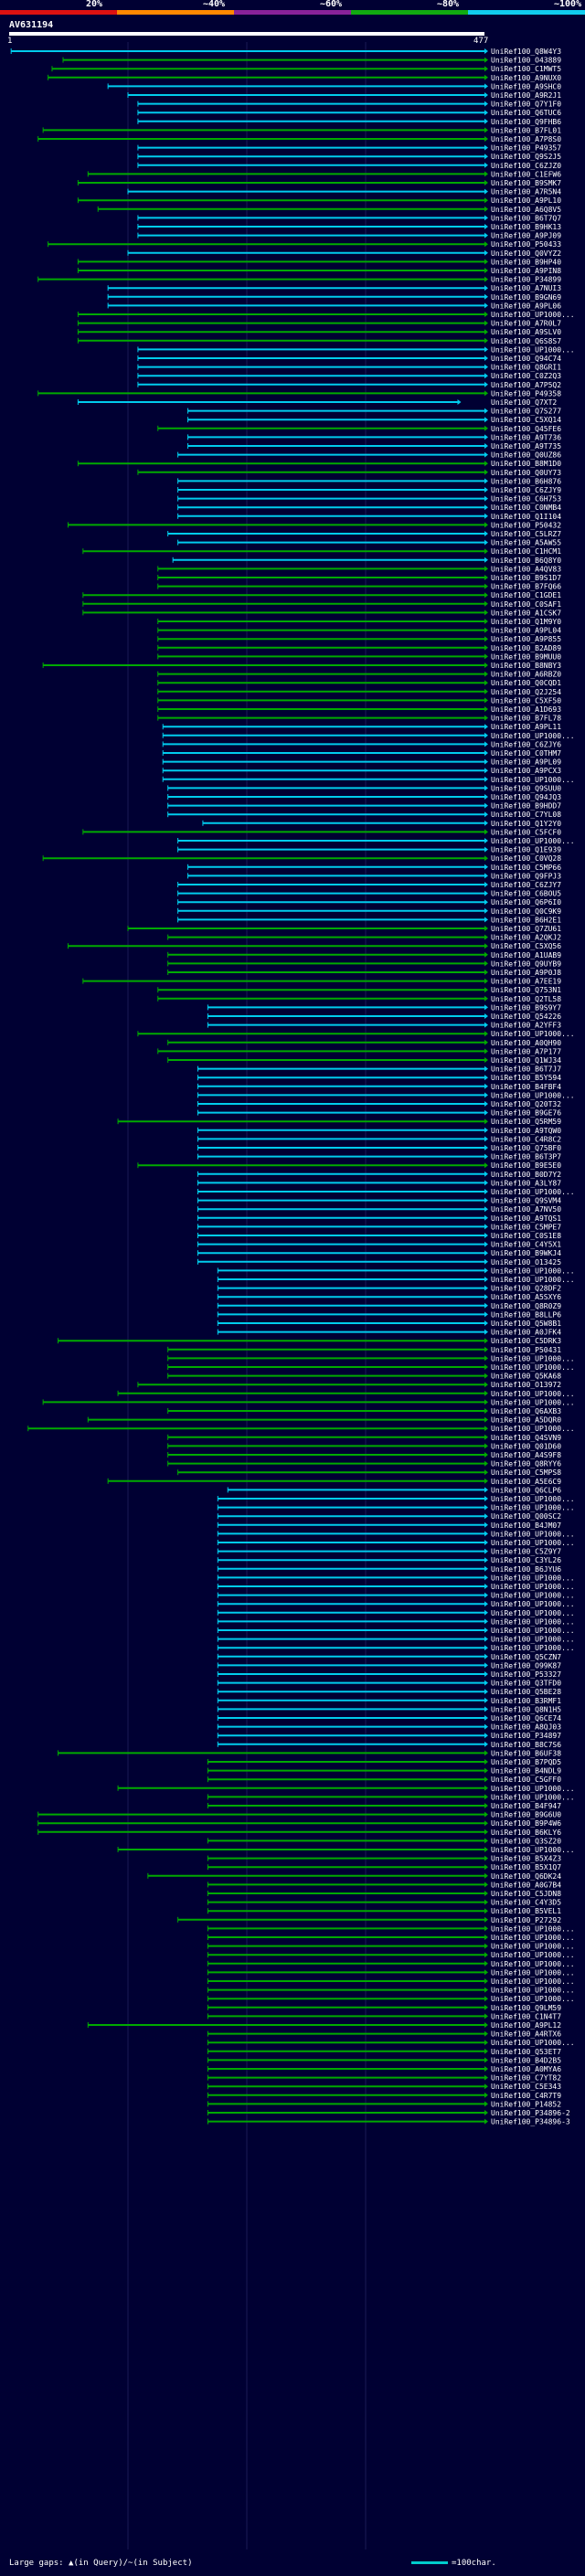 Image resolution: width=585 pixels, height=2576 pixels. What do you see at coordinates (526, 2087) in the screenshot?
I see `hit-label: UniRef100_C5E343` at bounding box center [526, 2087].